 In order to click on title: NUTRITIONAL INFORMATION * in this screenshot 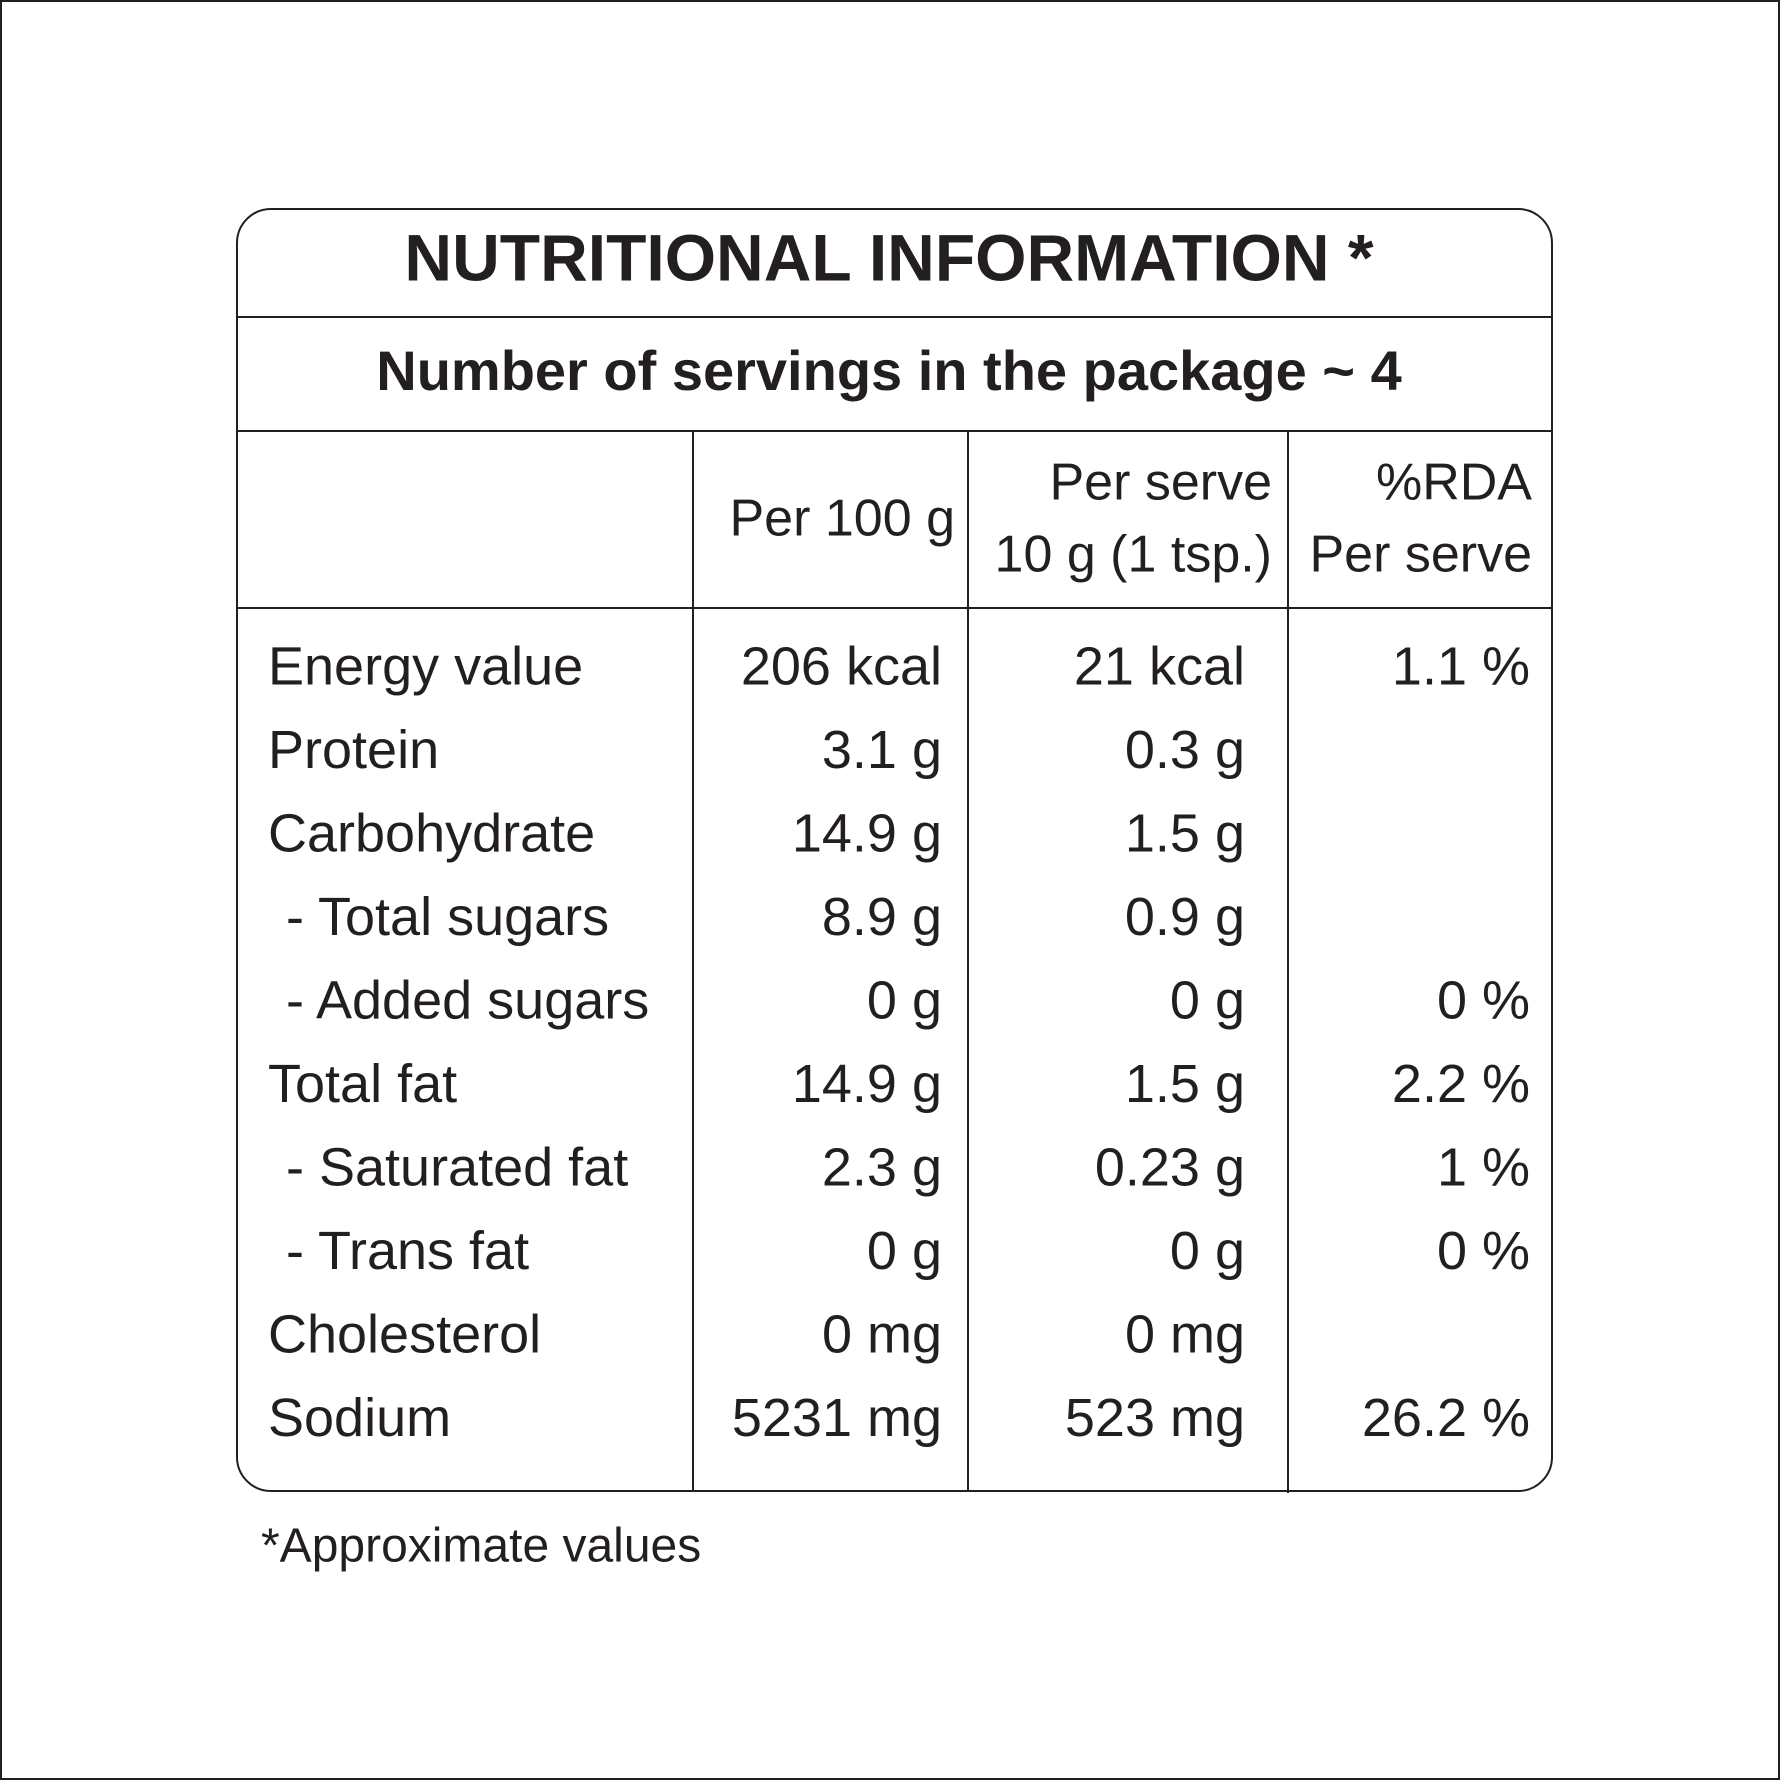, I will do `click(888, 257)`.